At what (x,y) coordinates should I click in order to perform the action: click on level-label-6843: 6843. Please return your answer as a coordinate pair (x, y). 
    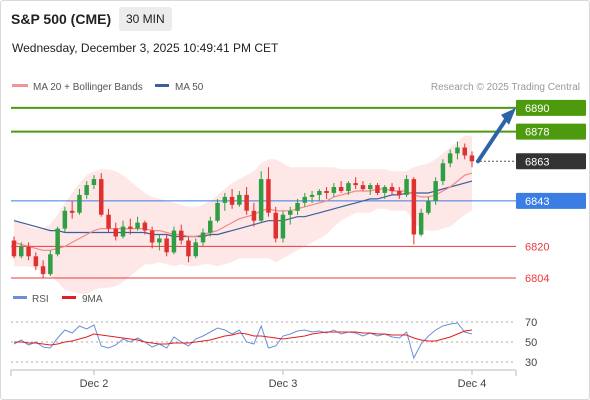
    Looking at the image, I should click on (537, 202).